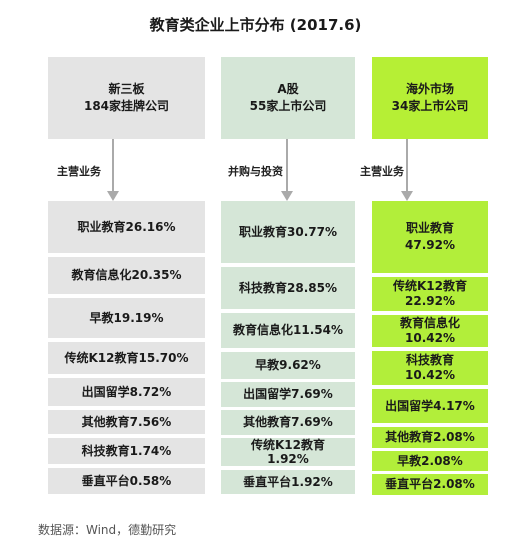 This screenshot has height=552, width=511. Describe the element at coordinates (126, 275) in the screenshot. I see `category-box: 教育信息化20.35%` at that location.